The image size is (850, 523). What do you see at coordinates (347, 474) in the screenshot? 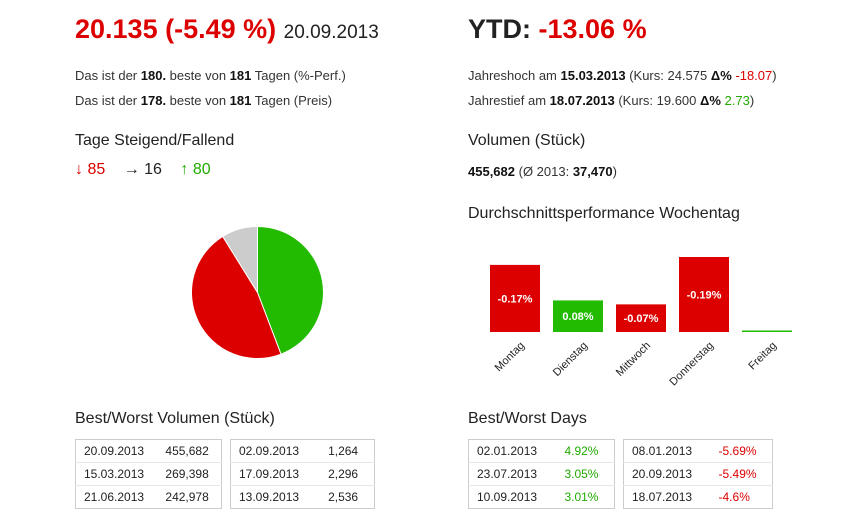
I see `value-cell: 2,296` at bounding box center [347, 474].